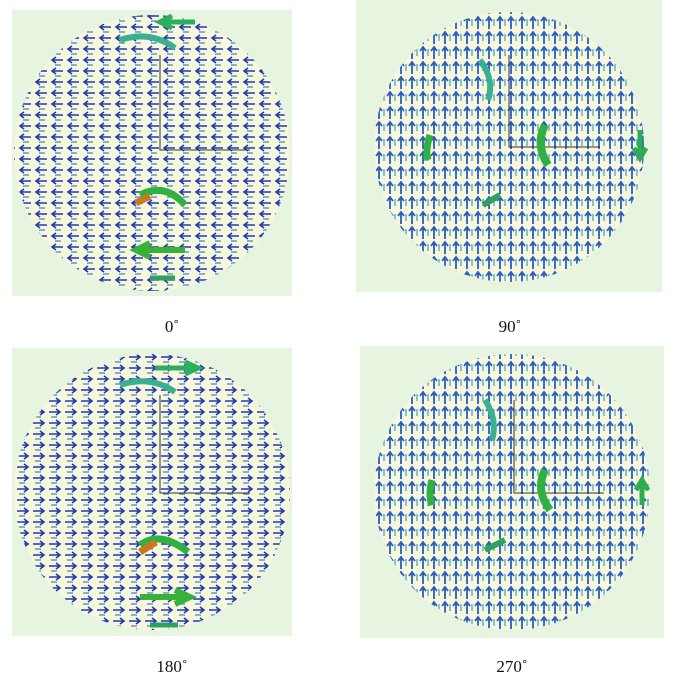 The height and width of the screenshot is (684, 678). Describe the element at coordinates (510, 326) in the screenshot. I see `panel-label: 90˚` at that location.